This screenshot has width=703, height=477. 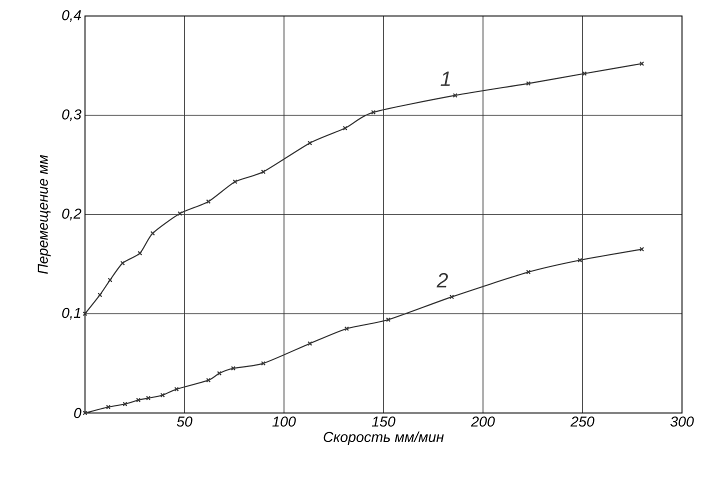 I want to click on x-tick-label: 200, so click(x=482, y=421).